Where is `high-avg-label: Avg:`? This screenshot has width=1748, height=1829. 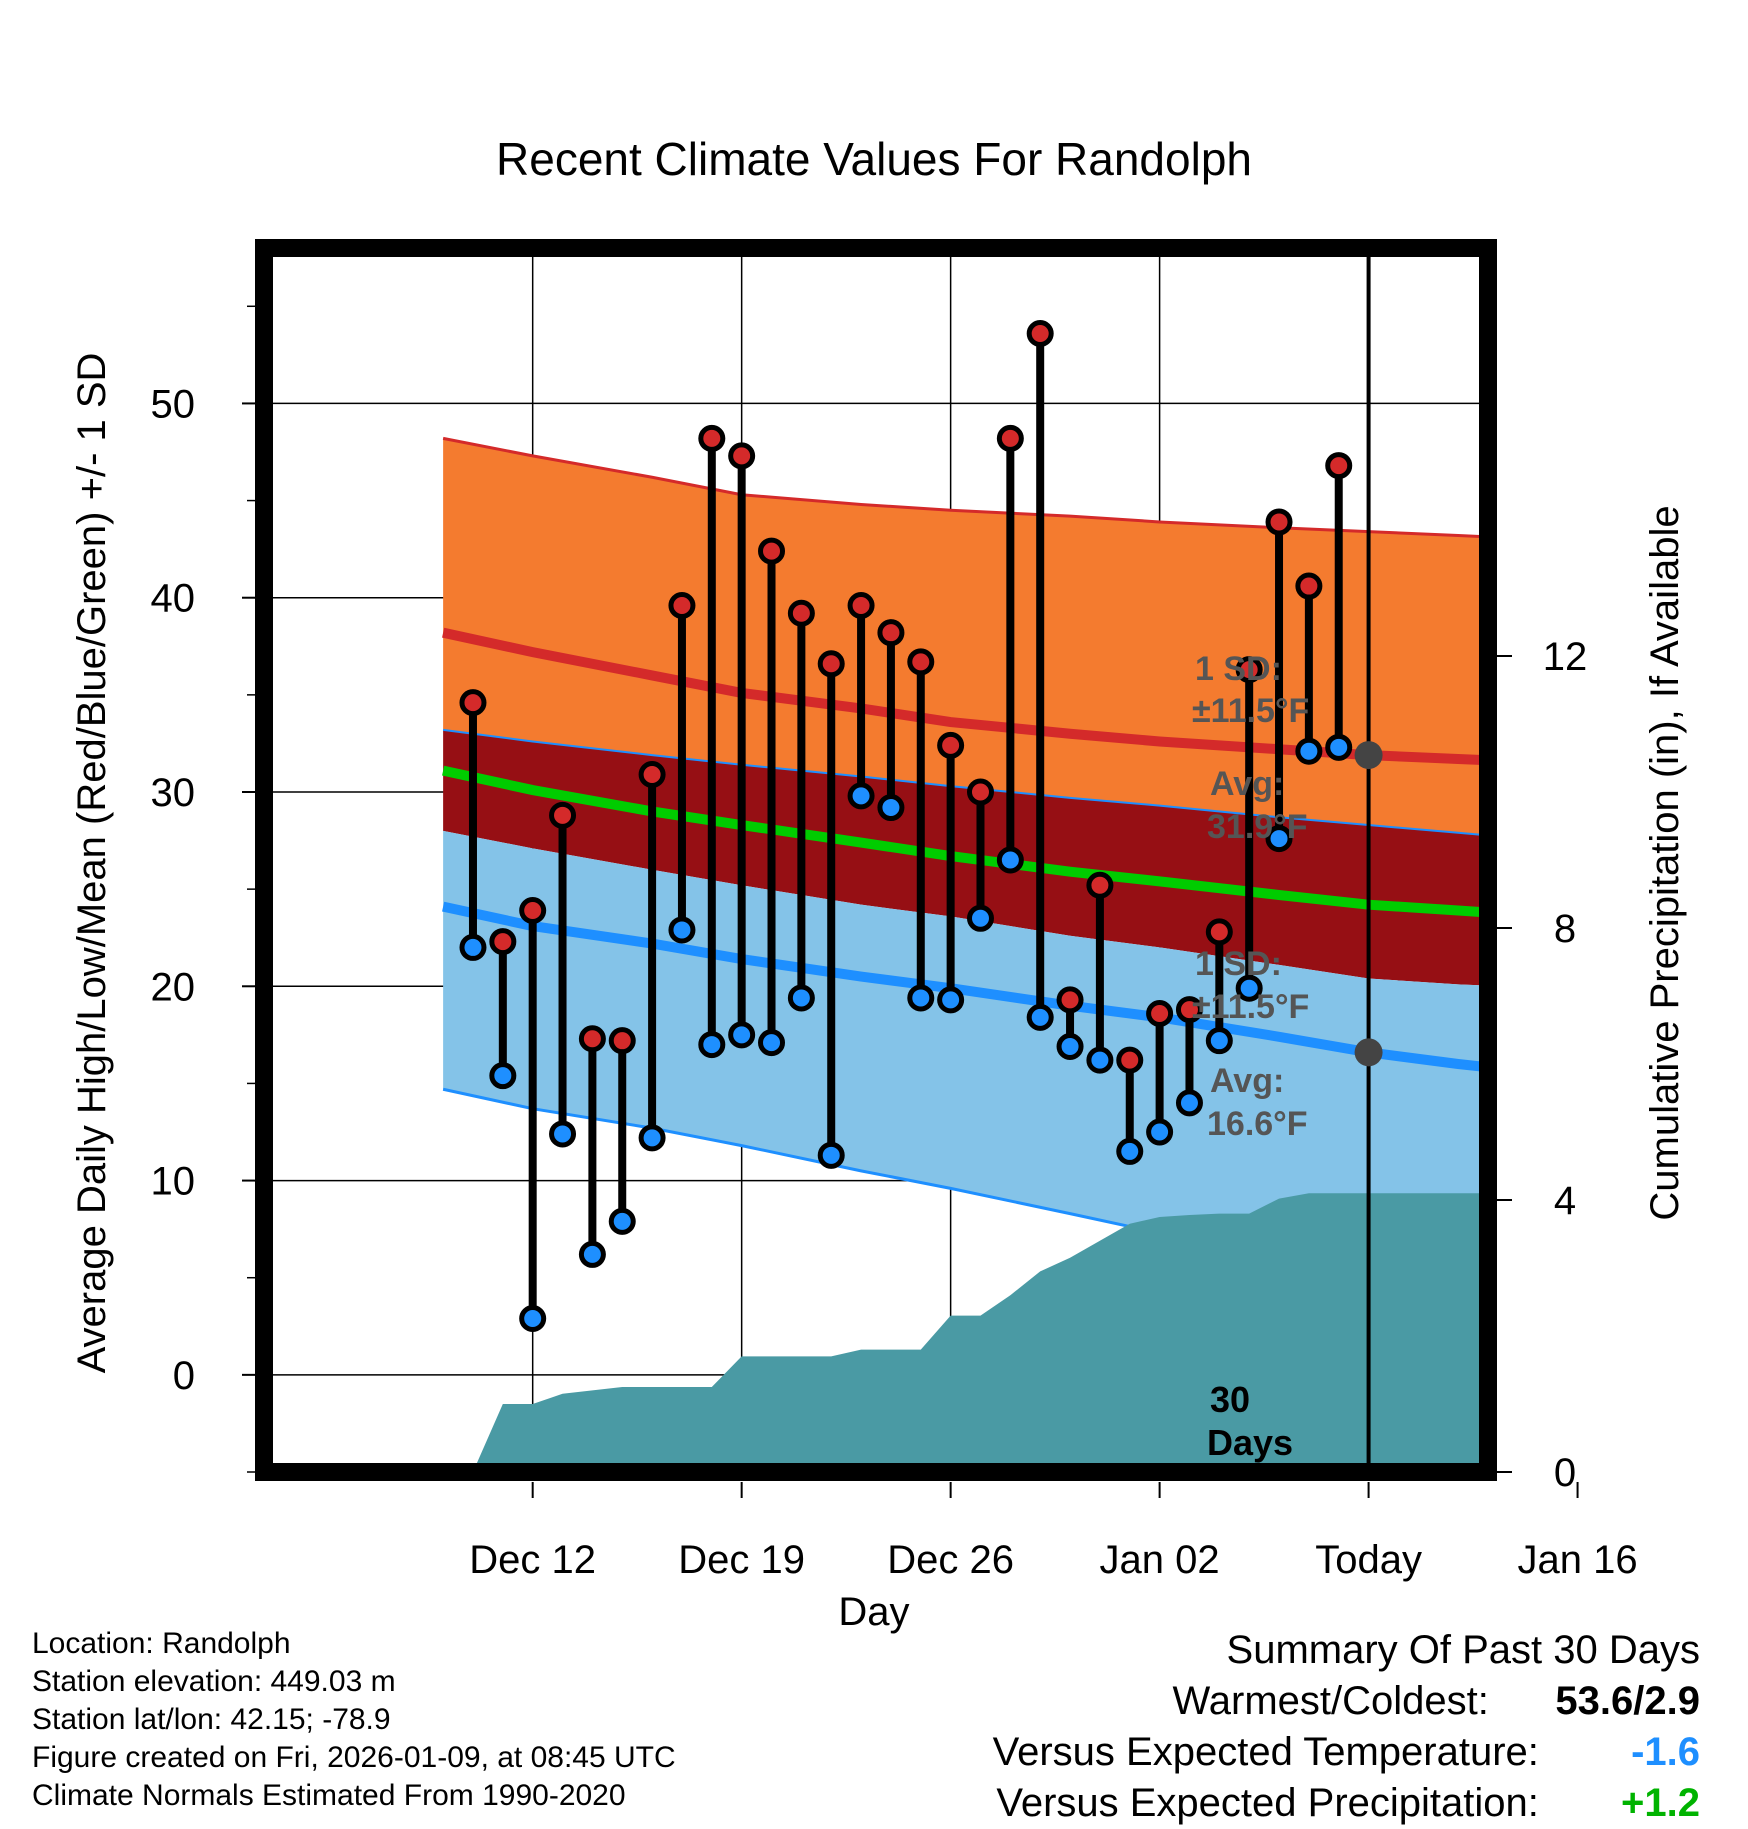 high-avg-label: Avg: is located at coordinates (1247, 784).